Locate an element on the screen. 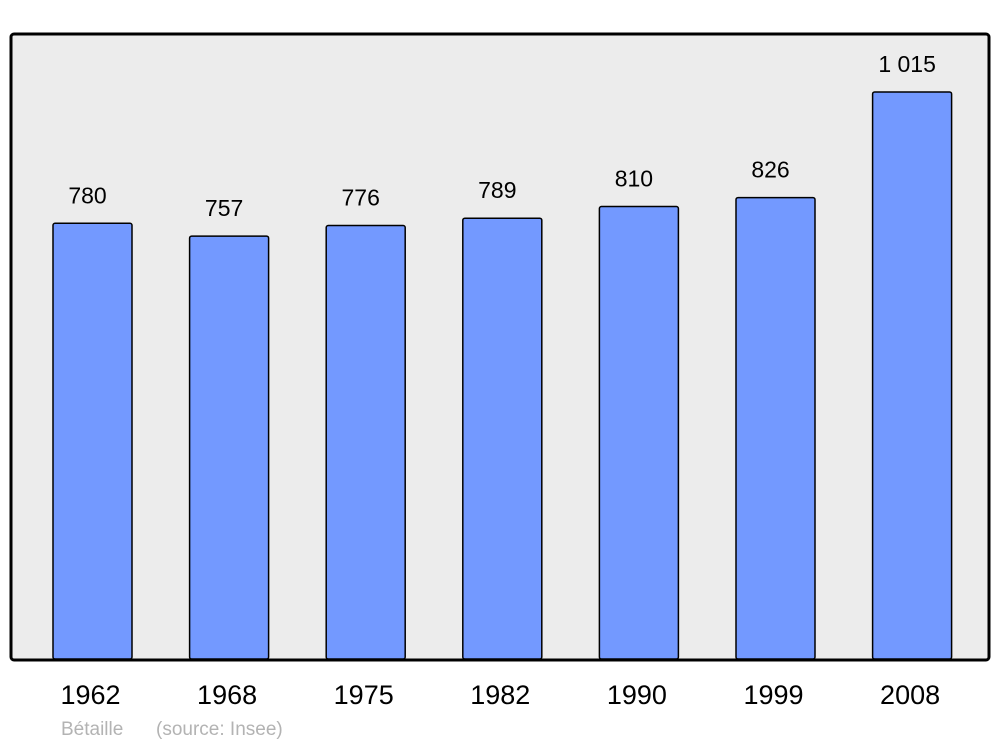 The width and height of the screenshot is (1000, 747). x-tick-label: 2008 is located at coordinates (910, 695).